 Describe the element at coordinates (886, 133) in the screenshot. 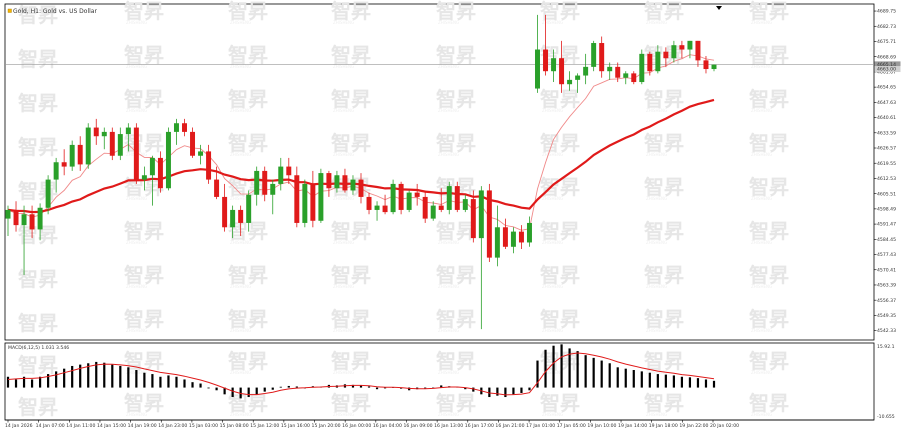

I see `price-tick-label: 4633.59` at that location.